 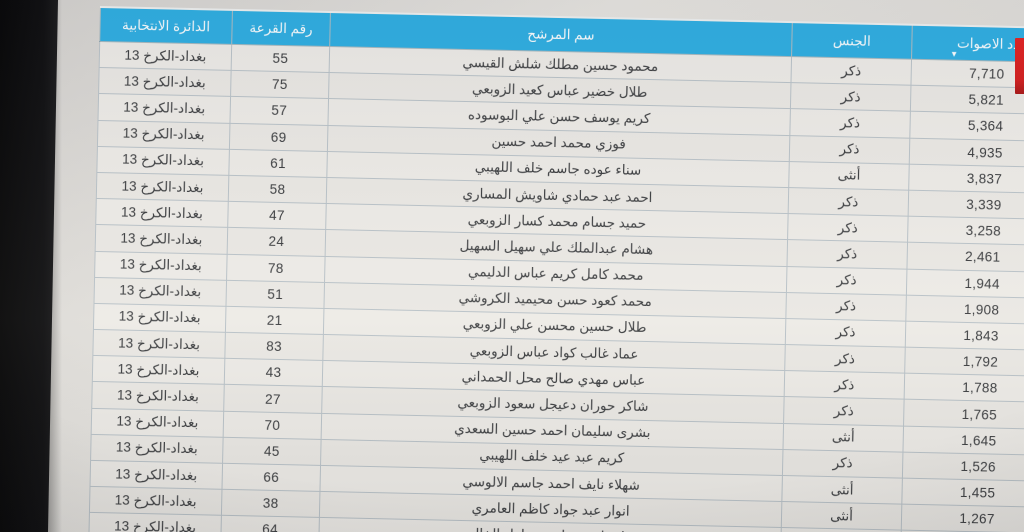 What do you see at coordinates (553, 378) in the screenshot?
I see `candidate-name-value: عباس مهدي صالح محل الحمداني` at bounding box center [553, 378].